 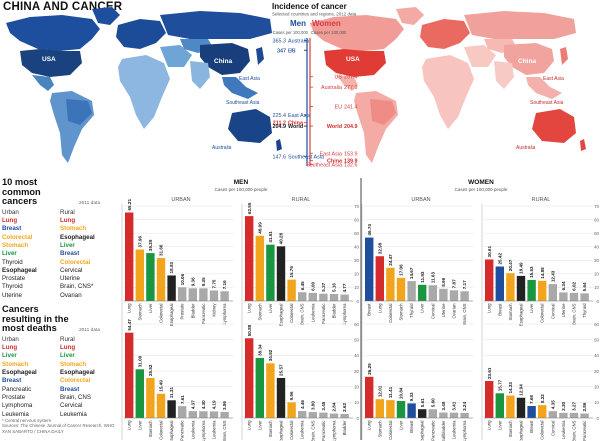 I want to click on bar-value-label: 46.74, so click(x=369, y=230).